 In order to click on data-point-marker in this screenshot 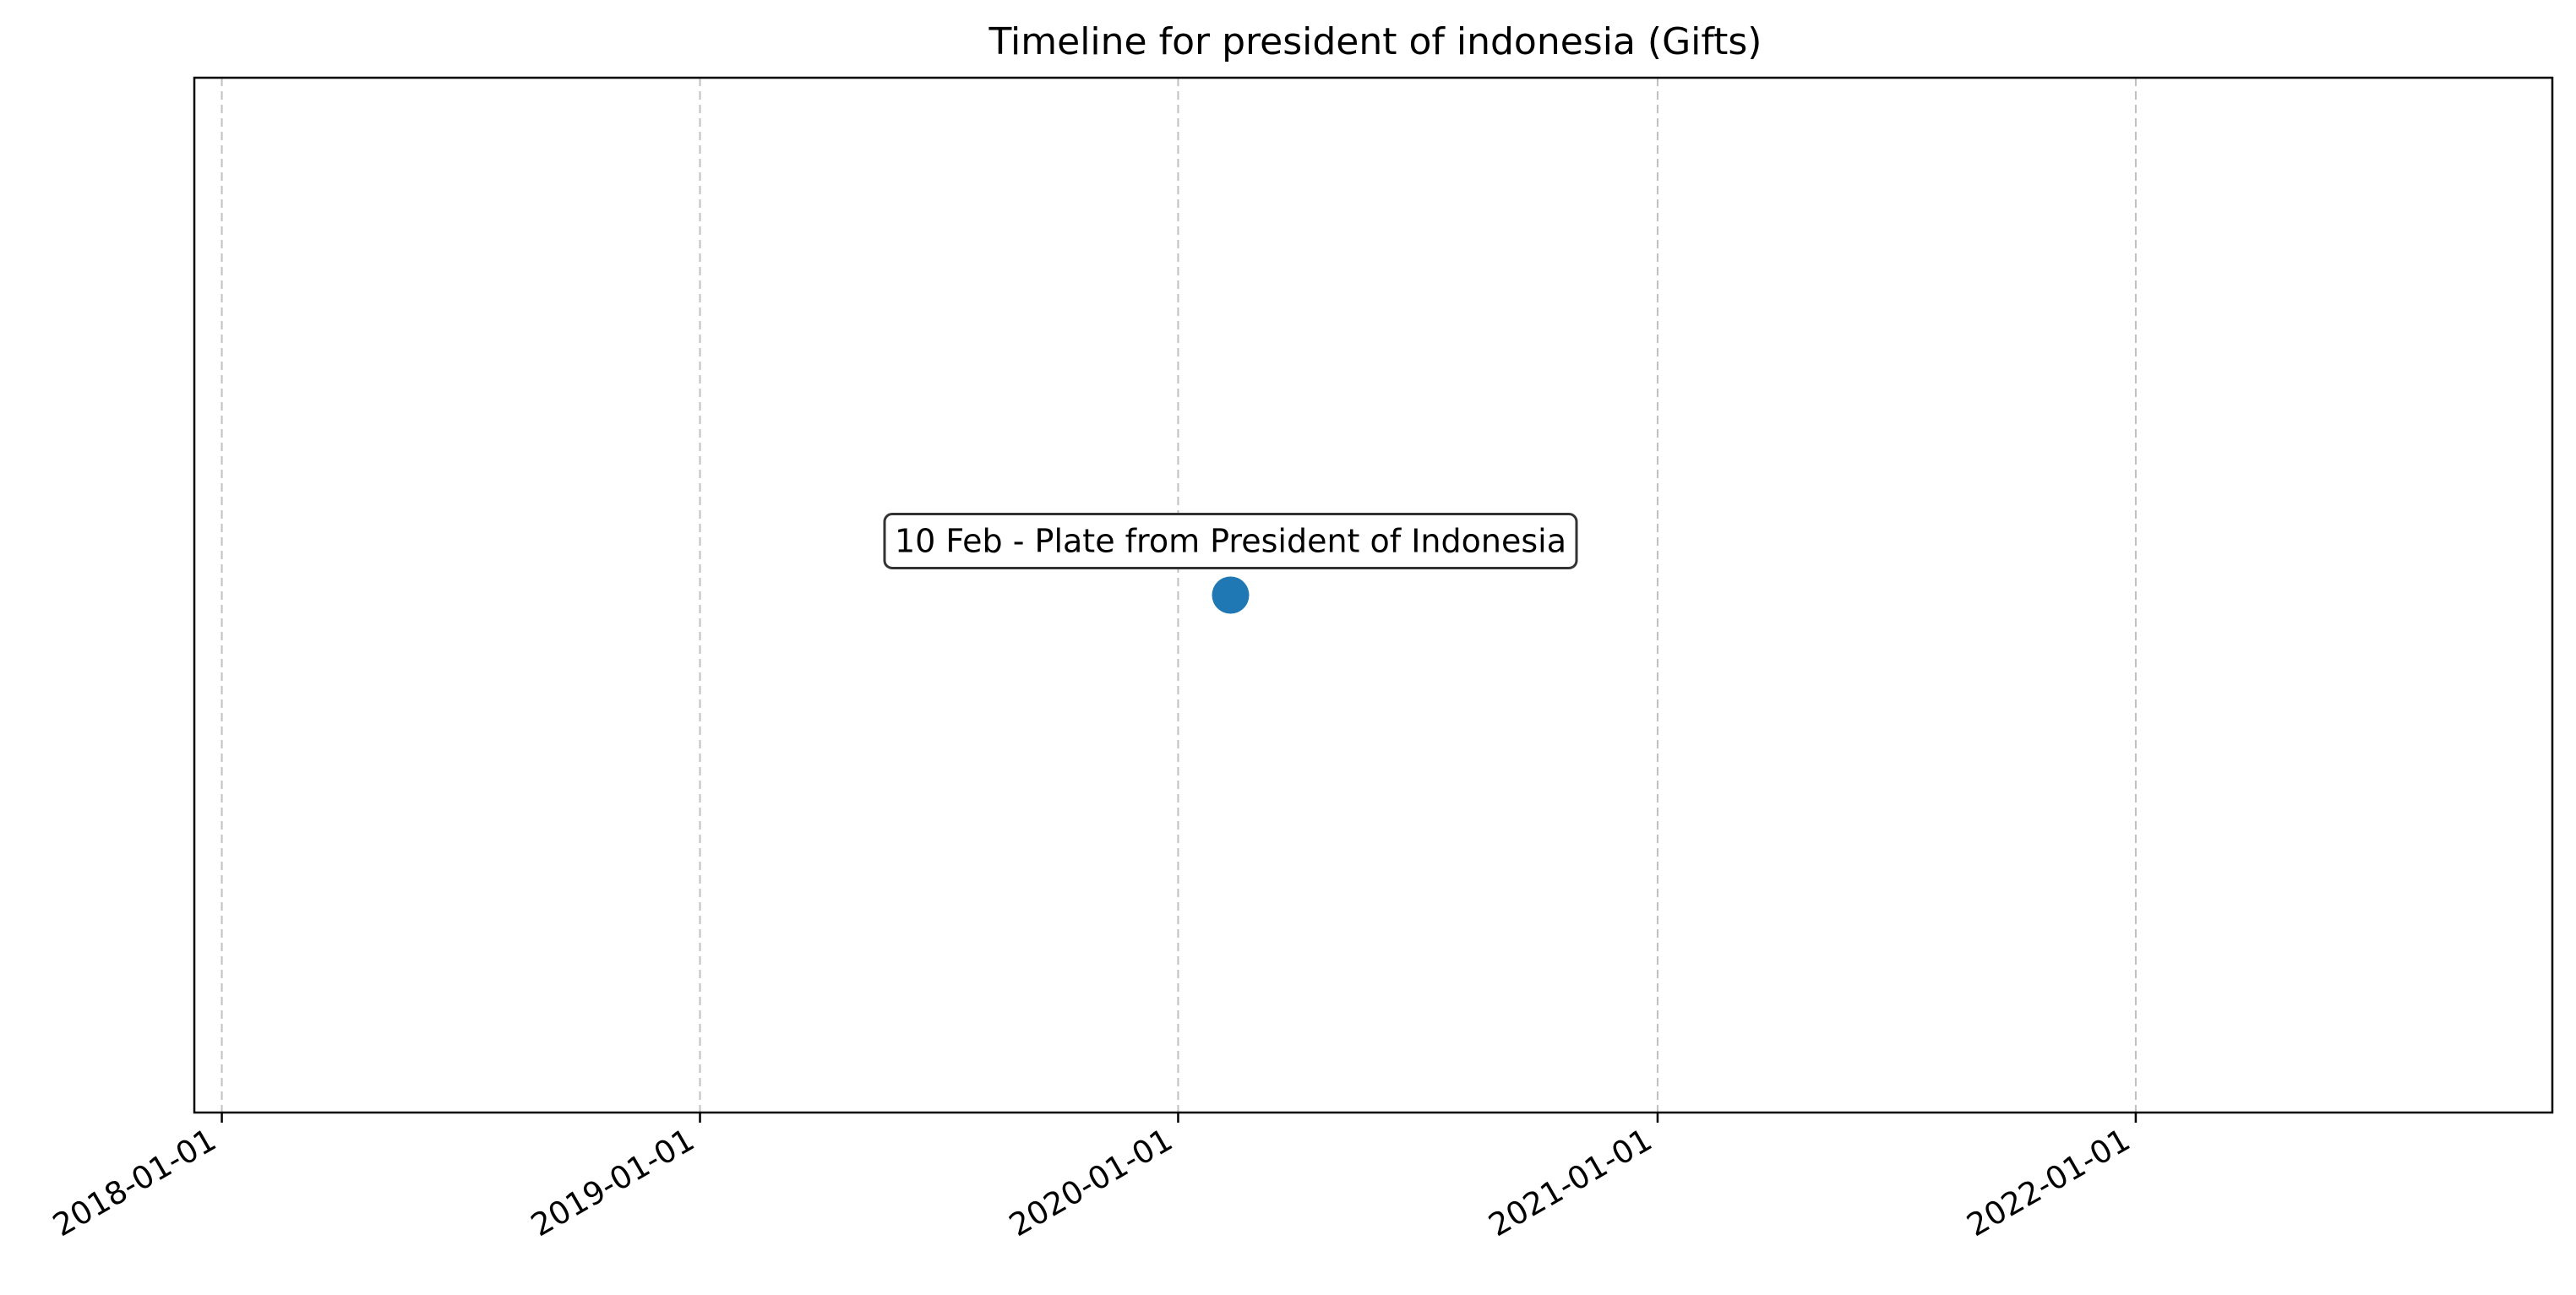, I will do `click(1231, 595)`.